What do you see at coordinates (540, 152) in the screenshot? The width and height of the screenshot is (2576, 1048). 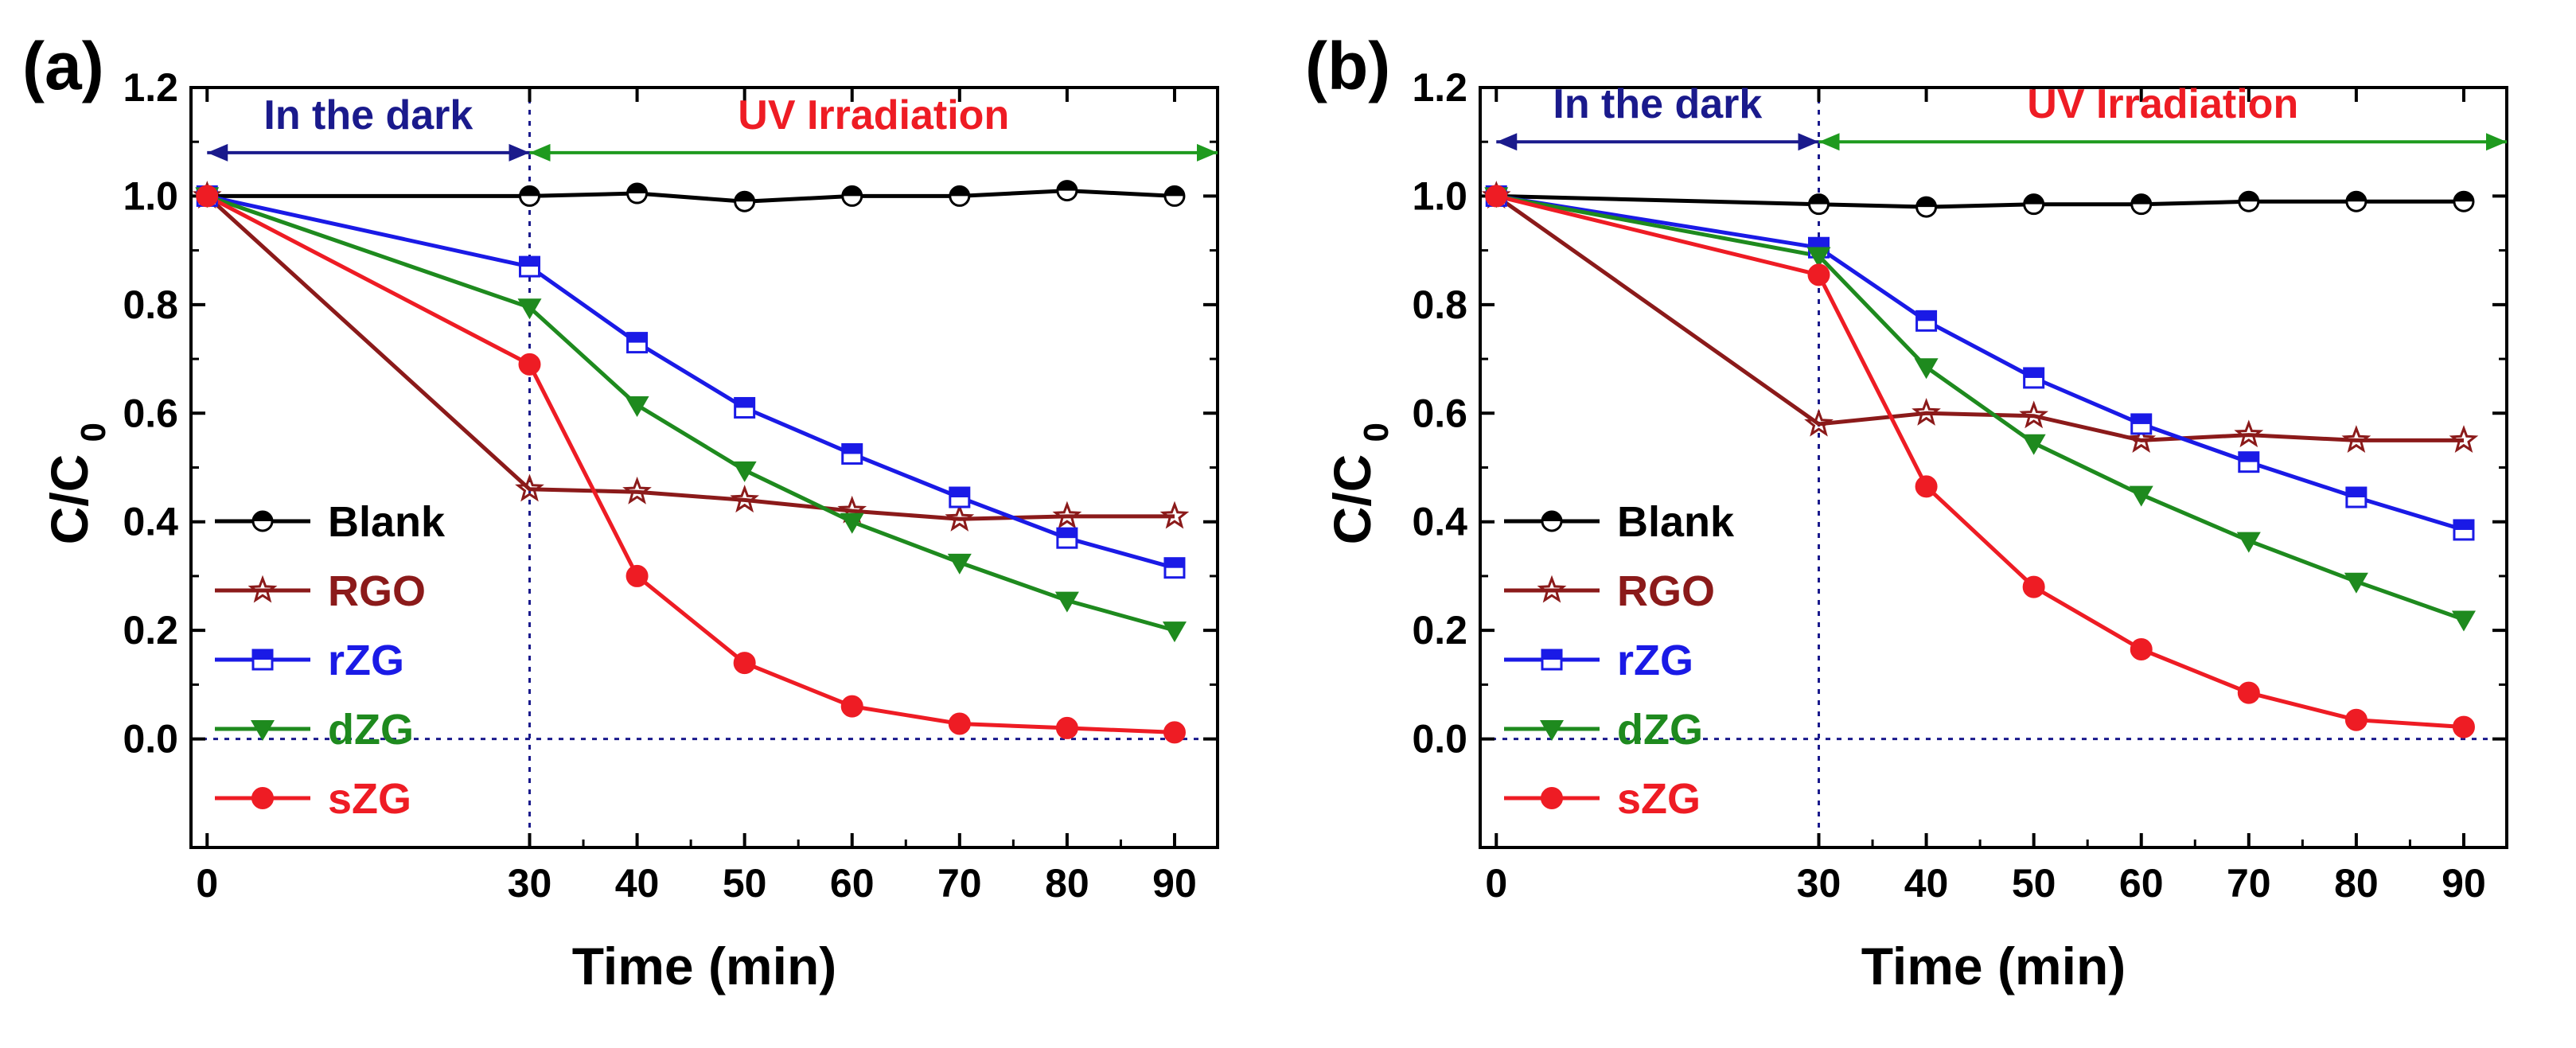 I see `uv-arrow-head-left` at bounding box center [540, 152].